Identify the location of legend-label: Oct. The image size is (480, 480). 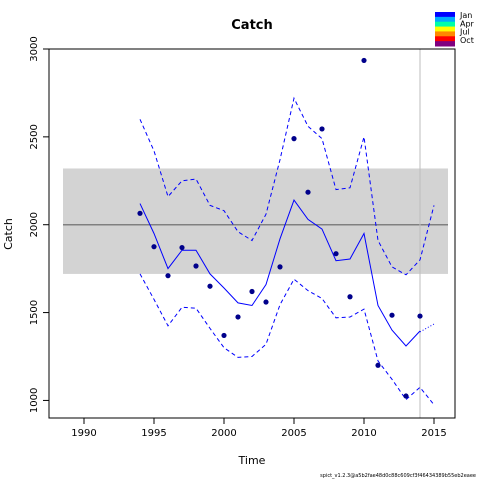
(467, 40).